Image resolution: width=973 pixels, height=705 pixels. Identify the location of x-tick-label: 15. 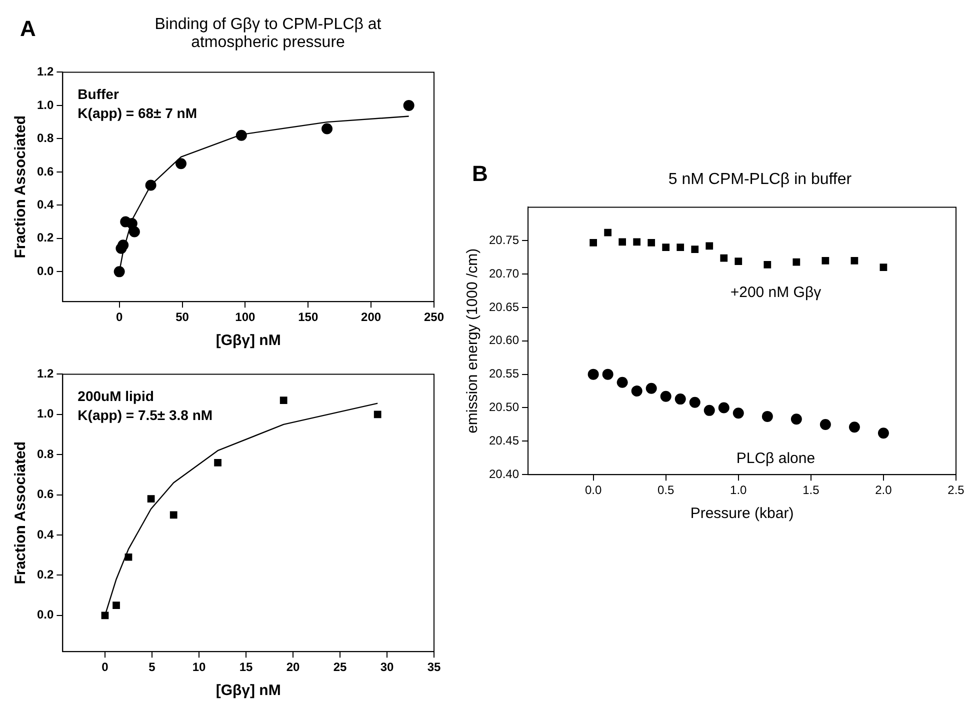
(246, 667).